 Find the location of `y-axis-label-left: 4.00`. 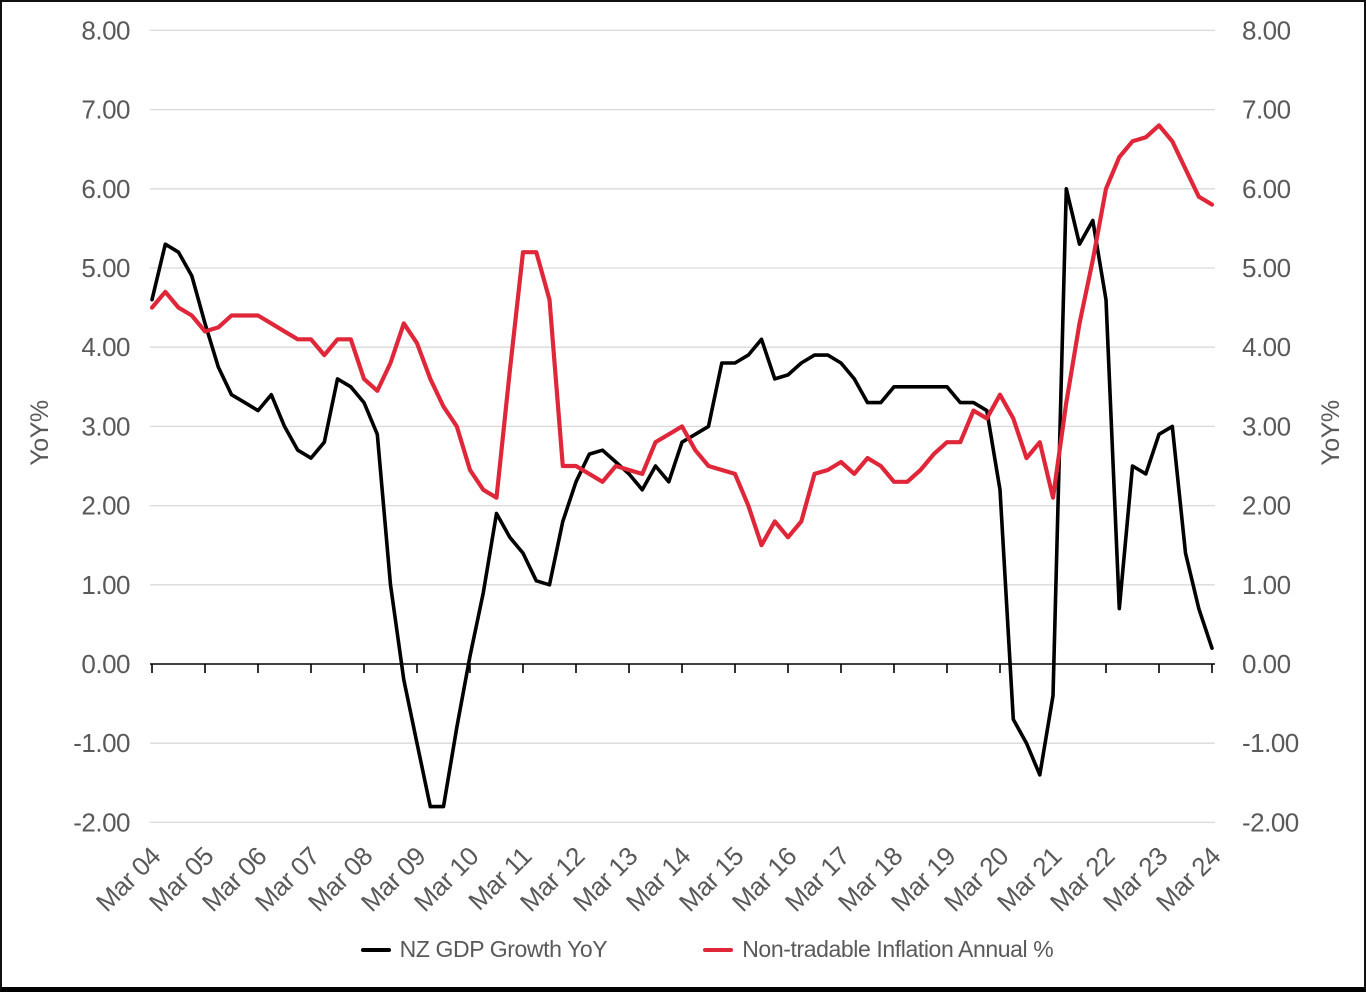

y-axis-label-left: 4.00 is located at coordinates (105, 347).